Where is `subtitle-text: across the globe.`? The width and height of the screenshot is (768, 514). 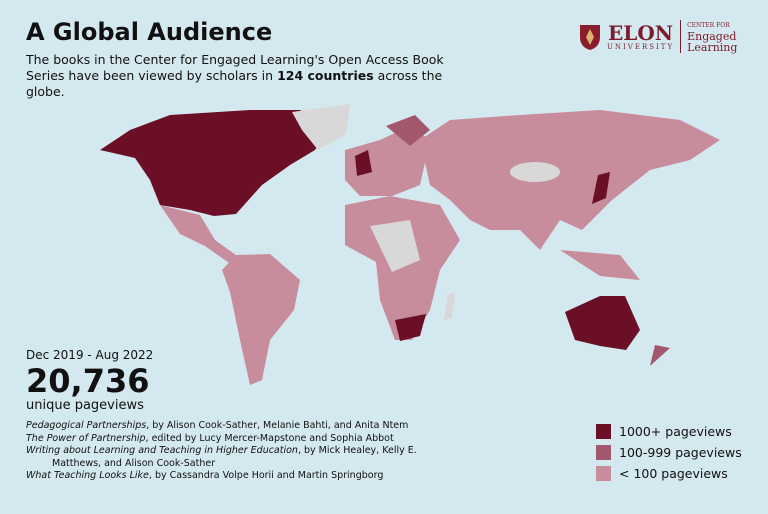 subtitle-text: across the globe. is located at coordinates (234, 83).